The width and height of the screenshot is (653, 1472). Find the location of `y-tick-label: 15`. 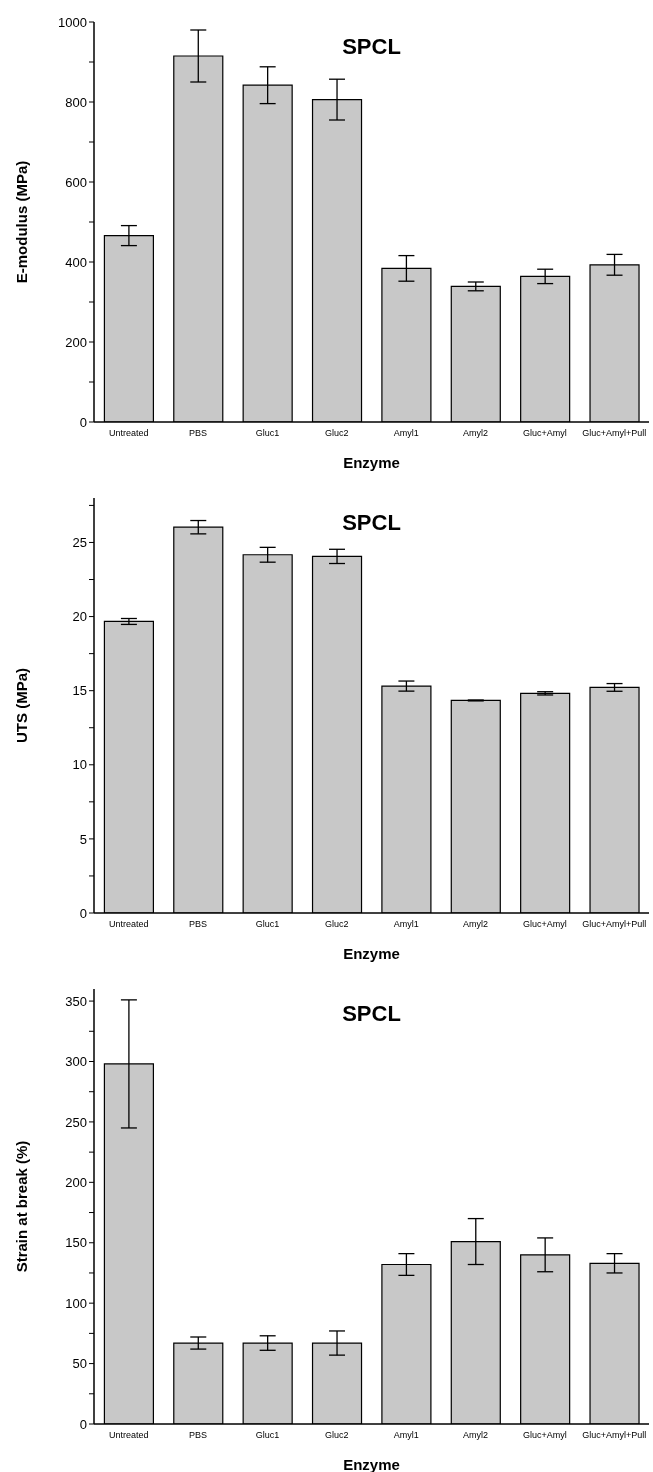

y-tick-label: 15 is located at coordinates (79, 691).